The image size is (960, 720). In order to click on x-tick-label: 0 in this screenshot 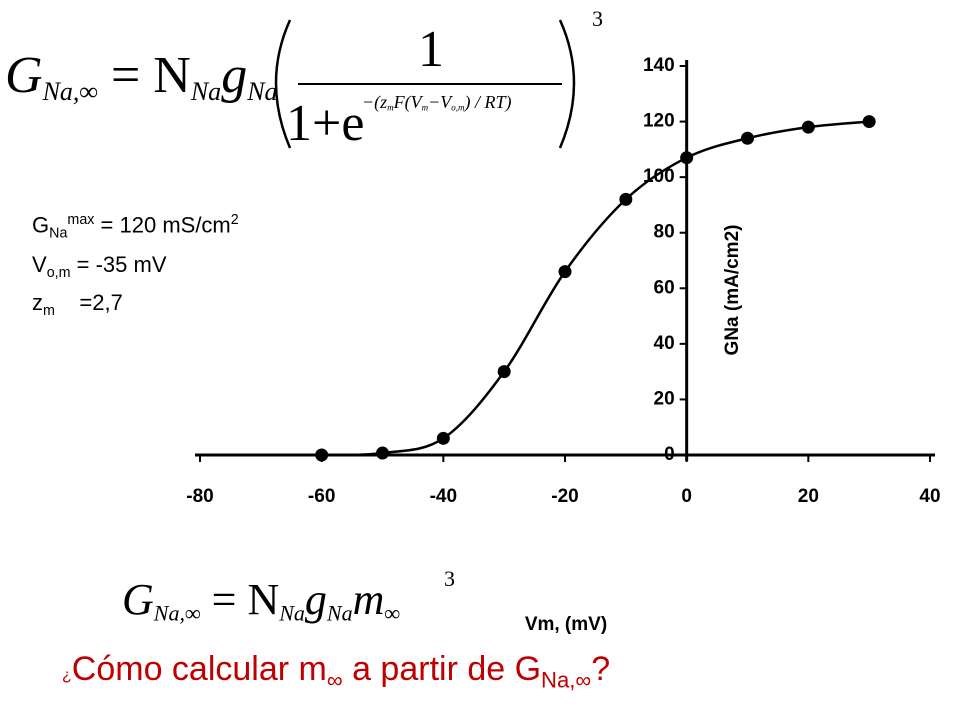, I will do `click(686, 496)`.